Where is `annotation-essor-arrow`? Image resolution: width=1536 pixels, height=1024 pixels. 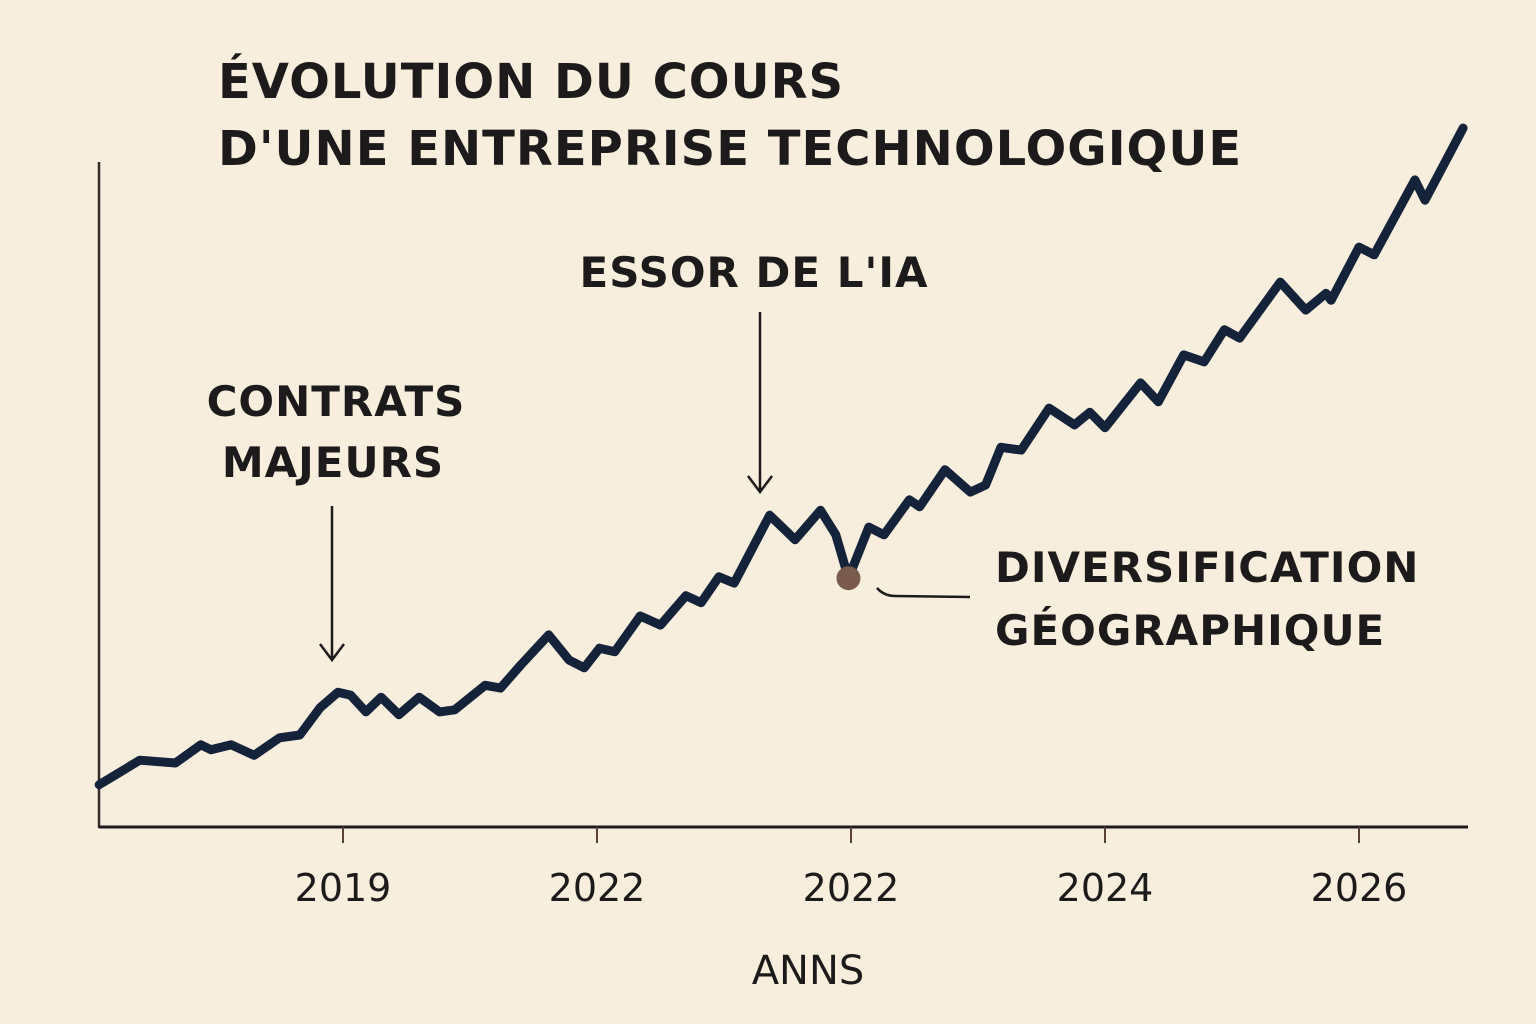
annotation-essor-arrow is located at coordinates (760, 403).